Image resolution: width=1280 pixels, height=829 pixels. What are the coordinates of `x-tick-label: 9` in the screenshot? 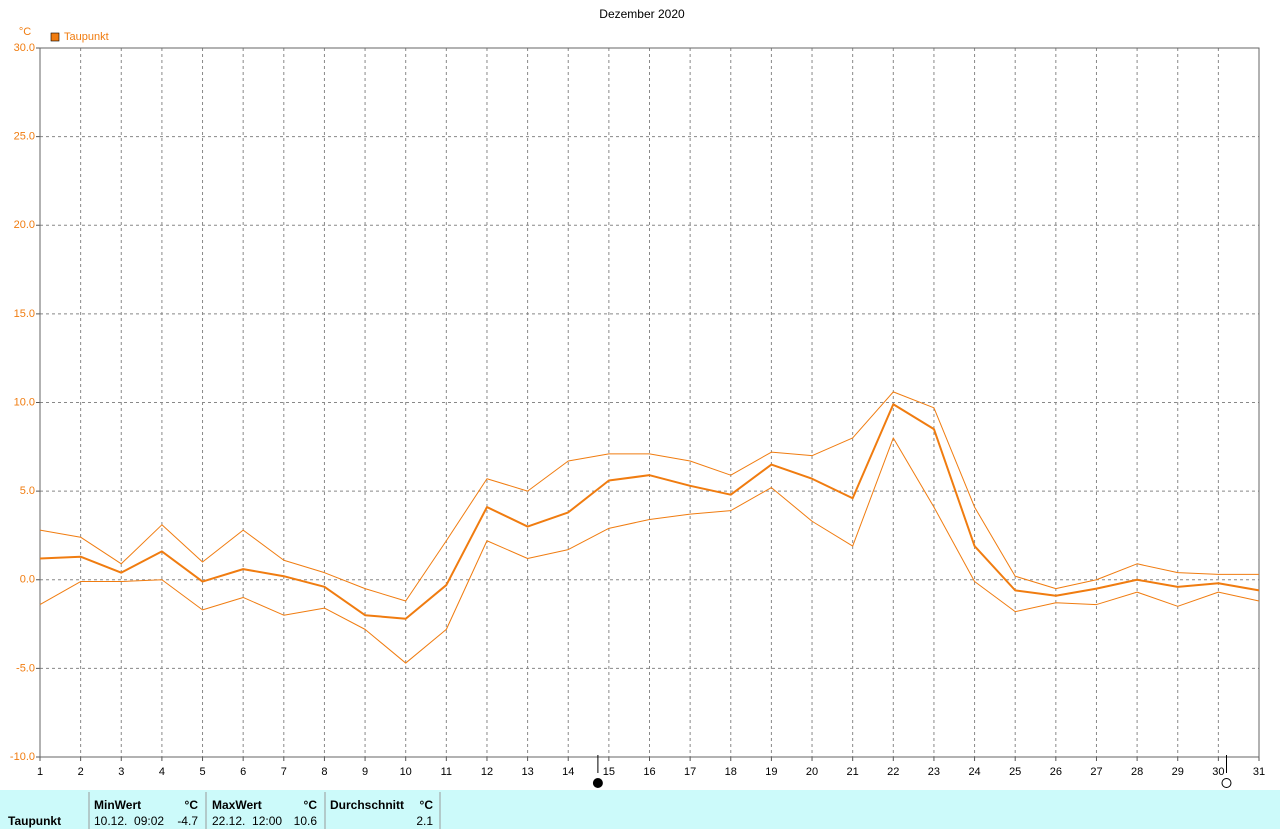 It's located at (365, 772).